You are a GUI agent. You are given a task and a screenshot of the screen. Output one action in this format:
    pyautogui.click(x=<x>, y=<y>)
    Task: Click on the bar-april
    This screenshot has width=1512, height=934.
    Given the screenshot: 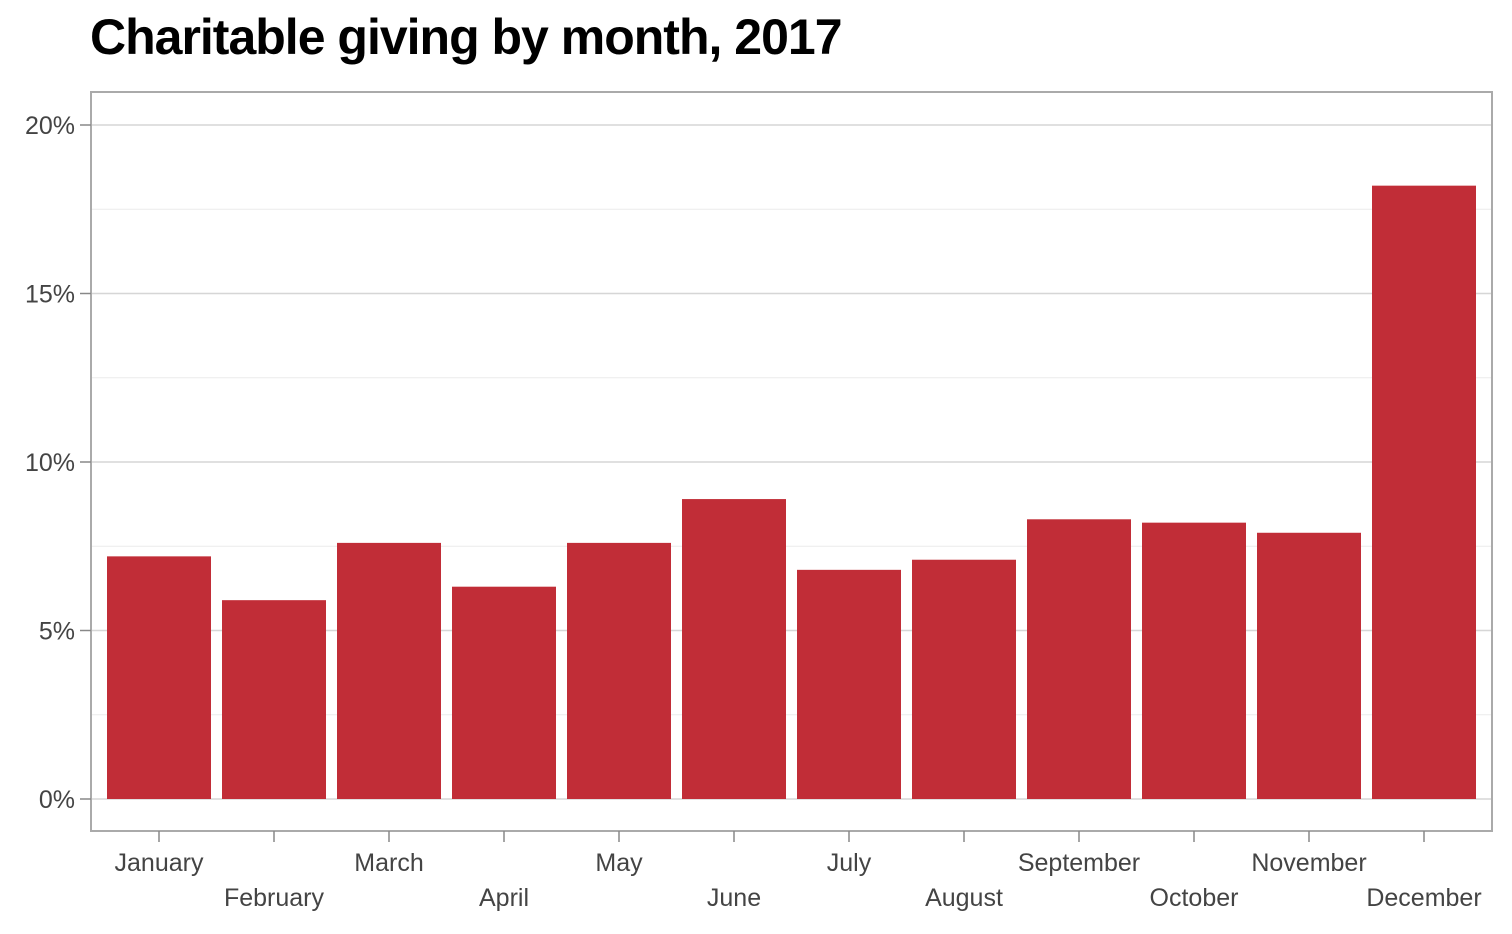 What is the action you would take?
    pyautogui.click(x=504, y=692)
    